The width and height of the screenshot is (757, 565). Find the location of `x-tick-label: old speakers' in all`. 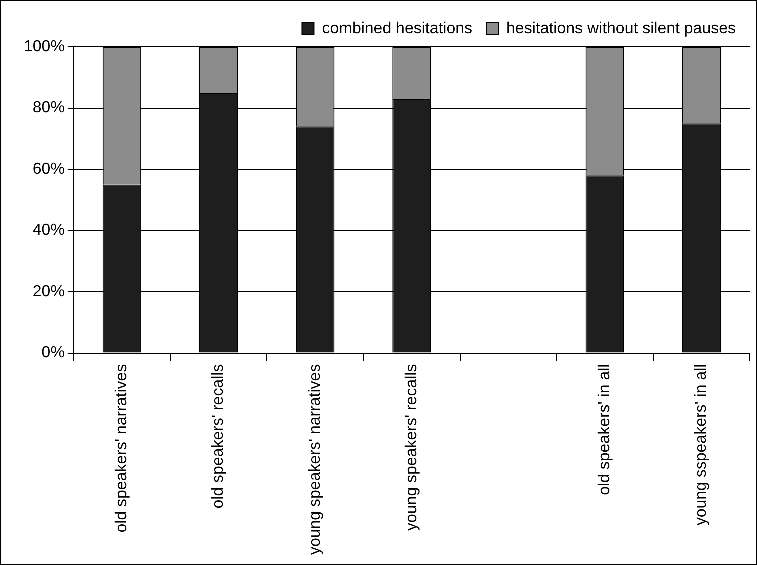

x-tick-label: old speakers' in all is located at coordinates (605, 430).